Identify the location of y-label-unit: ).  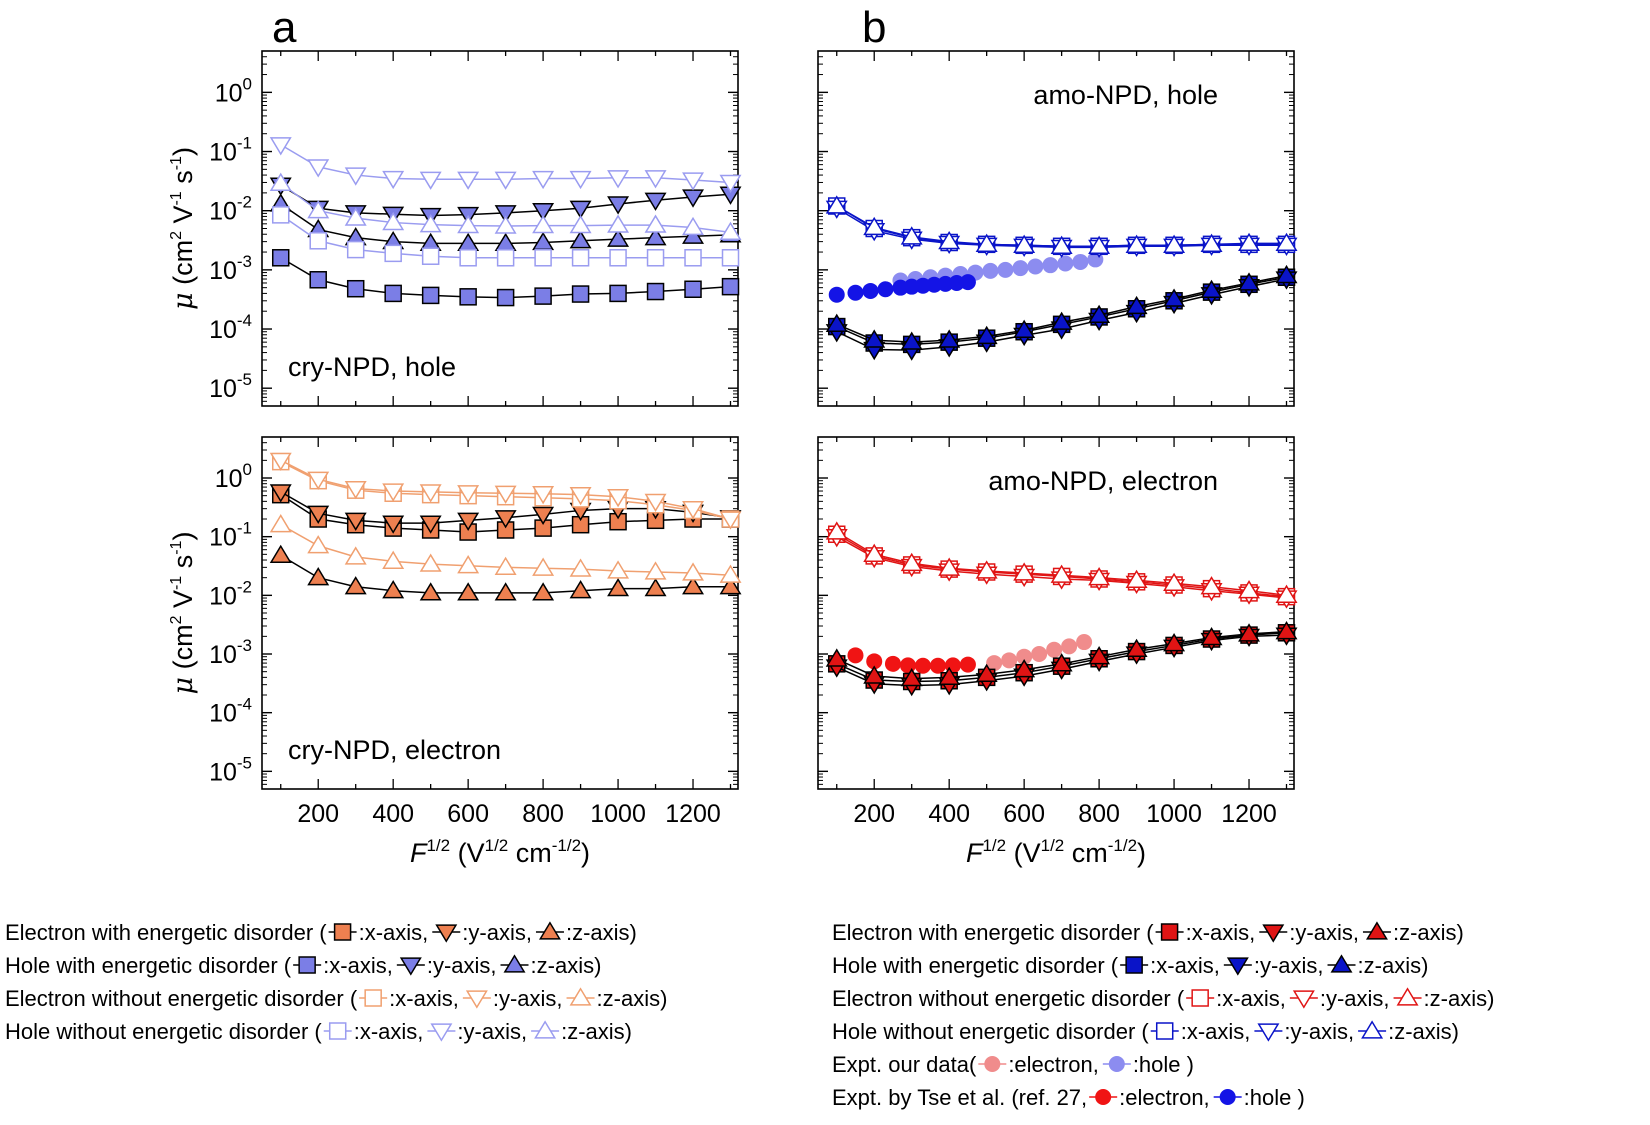
(183, 151).